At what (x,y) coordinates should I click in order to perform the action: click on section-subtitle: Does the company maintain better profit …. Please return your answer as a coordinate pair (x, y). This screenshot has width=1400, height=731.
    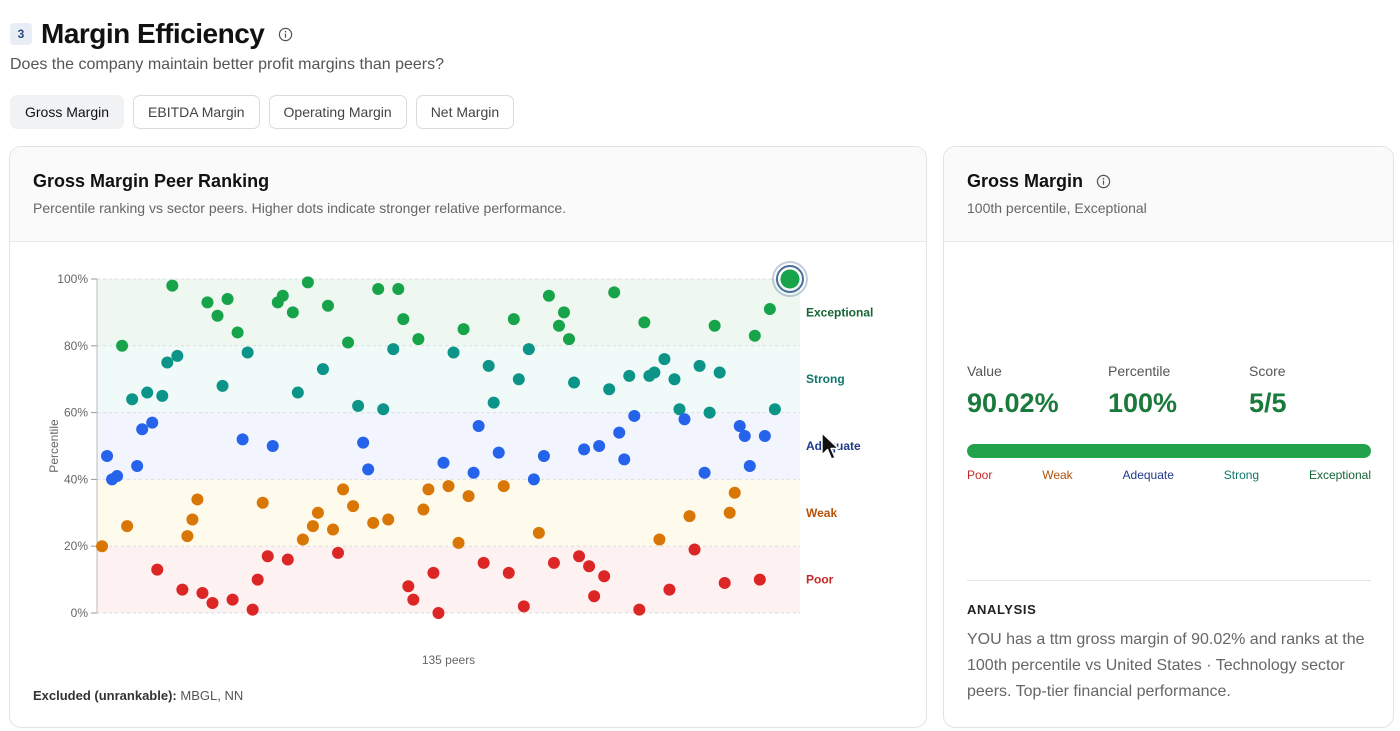
    Looking at the image, I should click on (227, 64).